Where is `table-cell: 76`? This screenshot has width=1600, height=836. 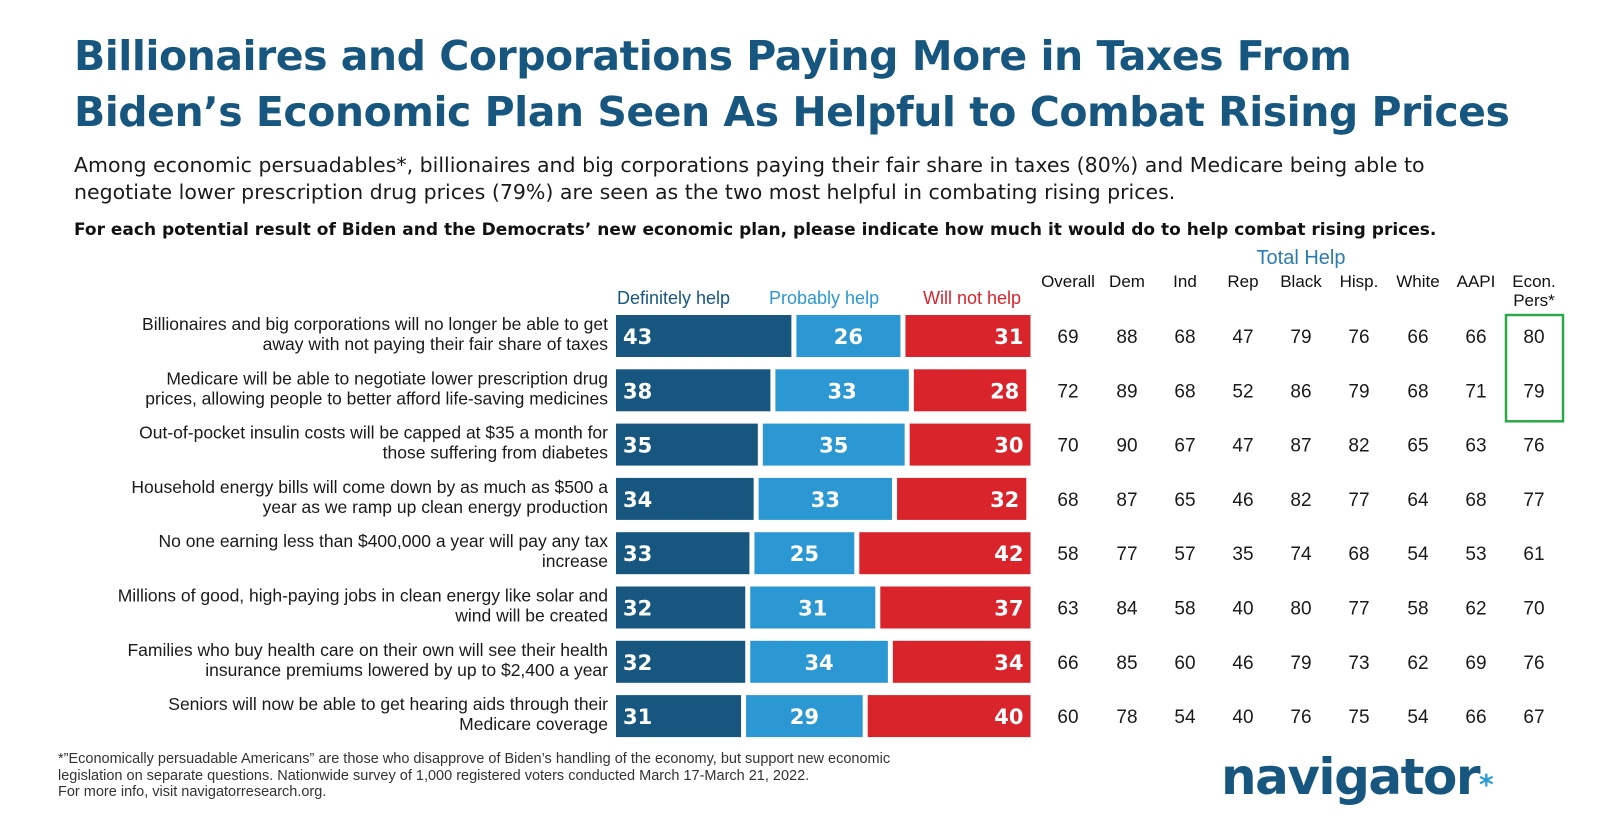 table-cell: 76 is located at coordinates (1358, 337).